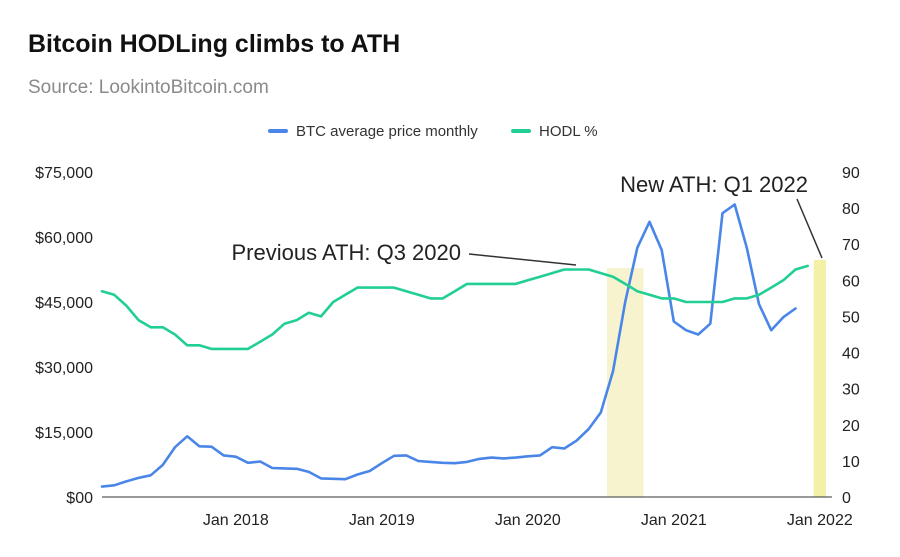  I want to click on left-tick-label: $60,000, so click(64, 238).